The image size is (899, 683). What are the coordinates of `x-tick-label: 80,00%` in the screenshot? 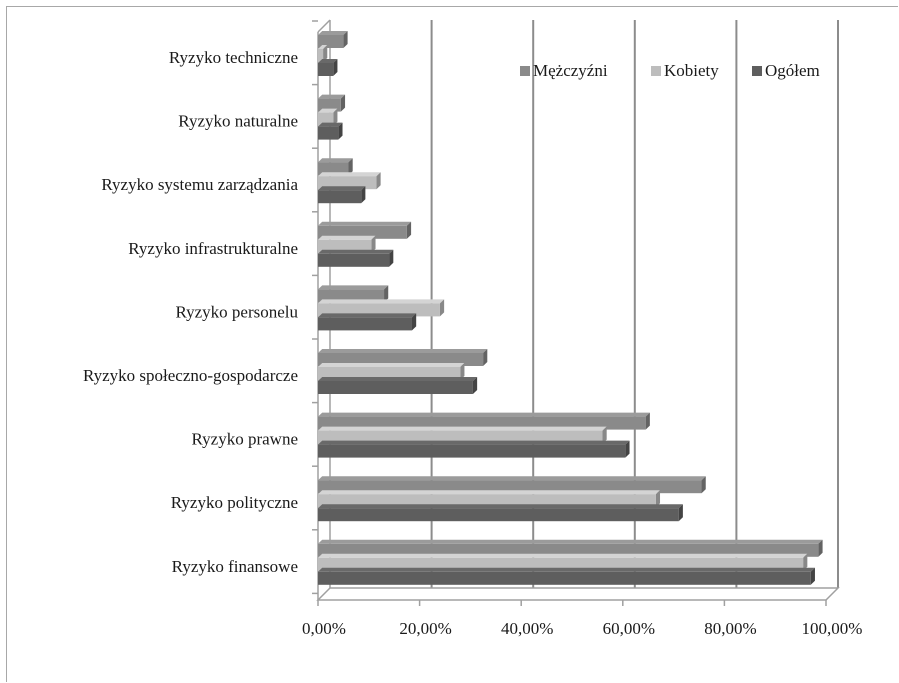 It's located at (730, 628).